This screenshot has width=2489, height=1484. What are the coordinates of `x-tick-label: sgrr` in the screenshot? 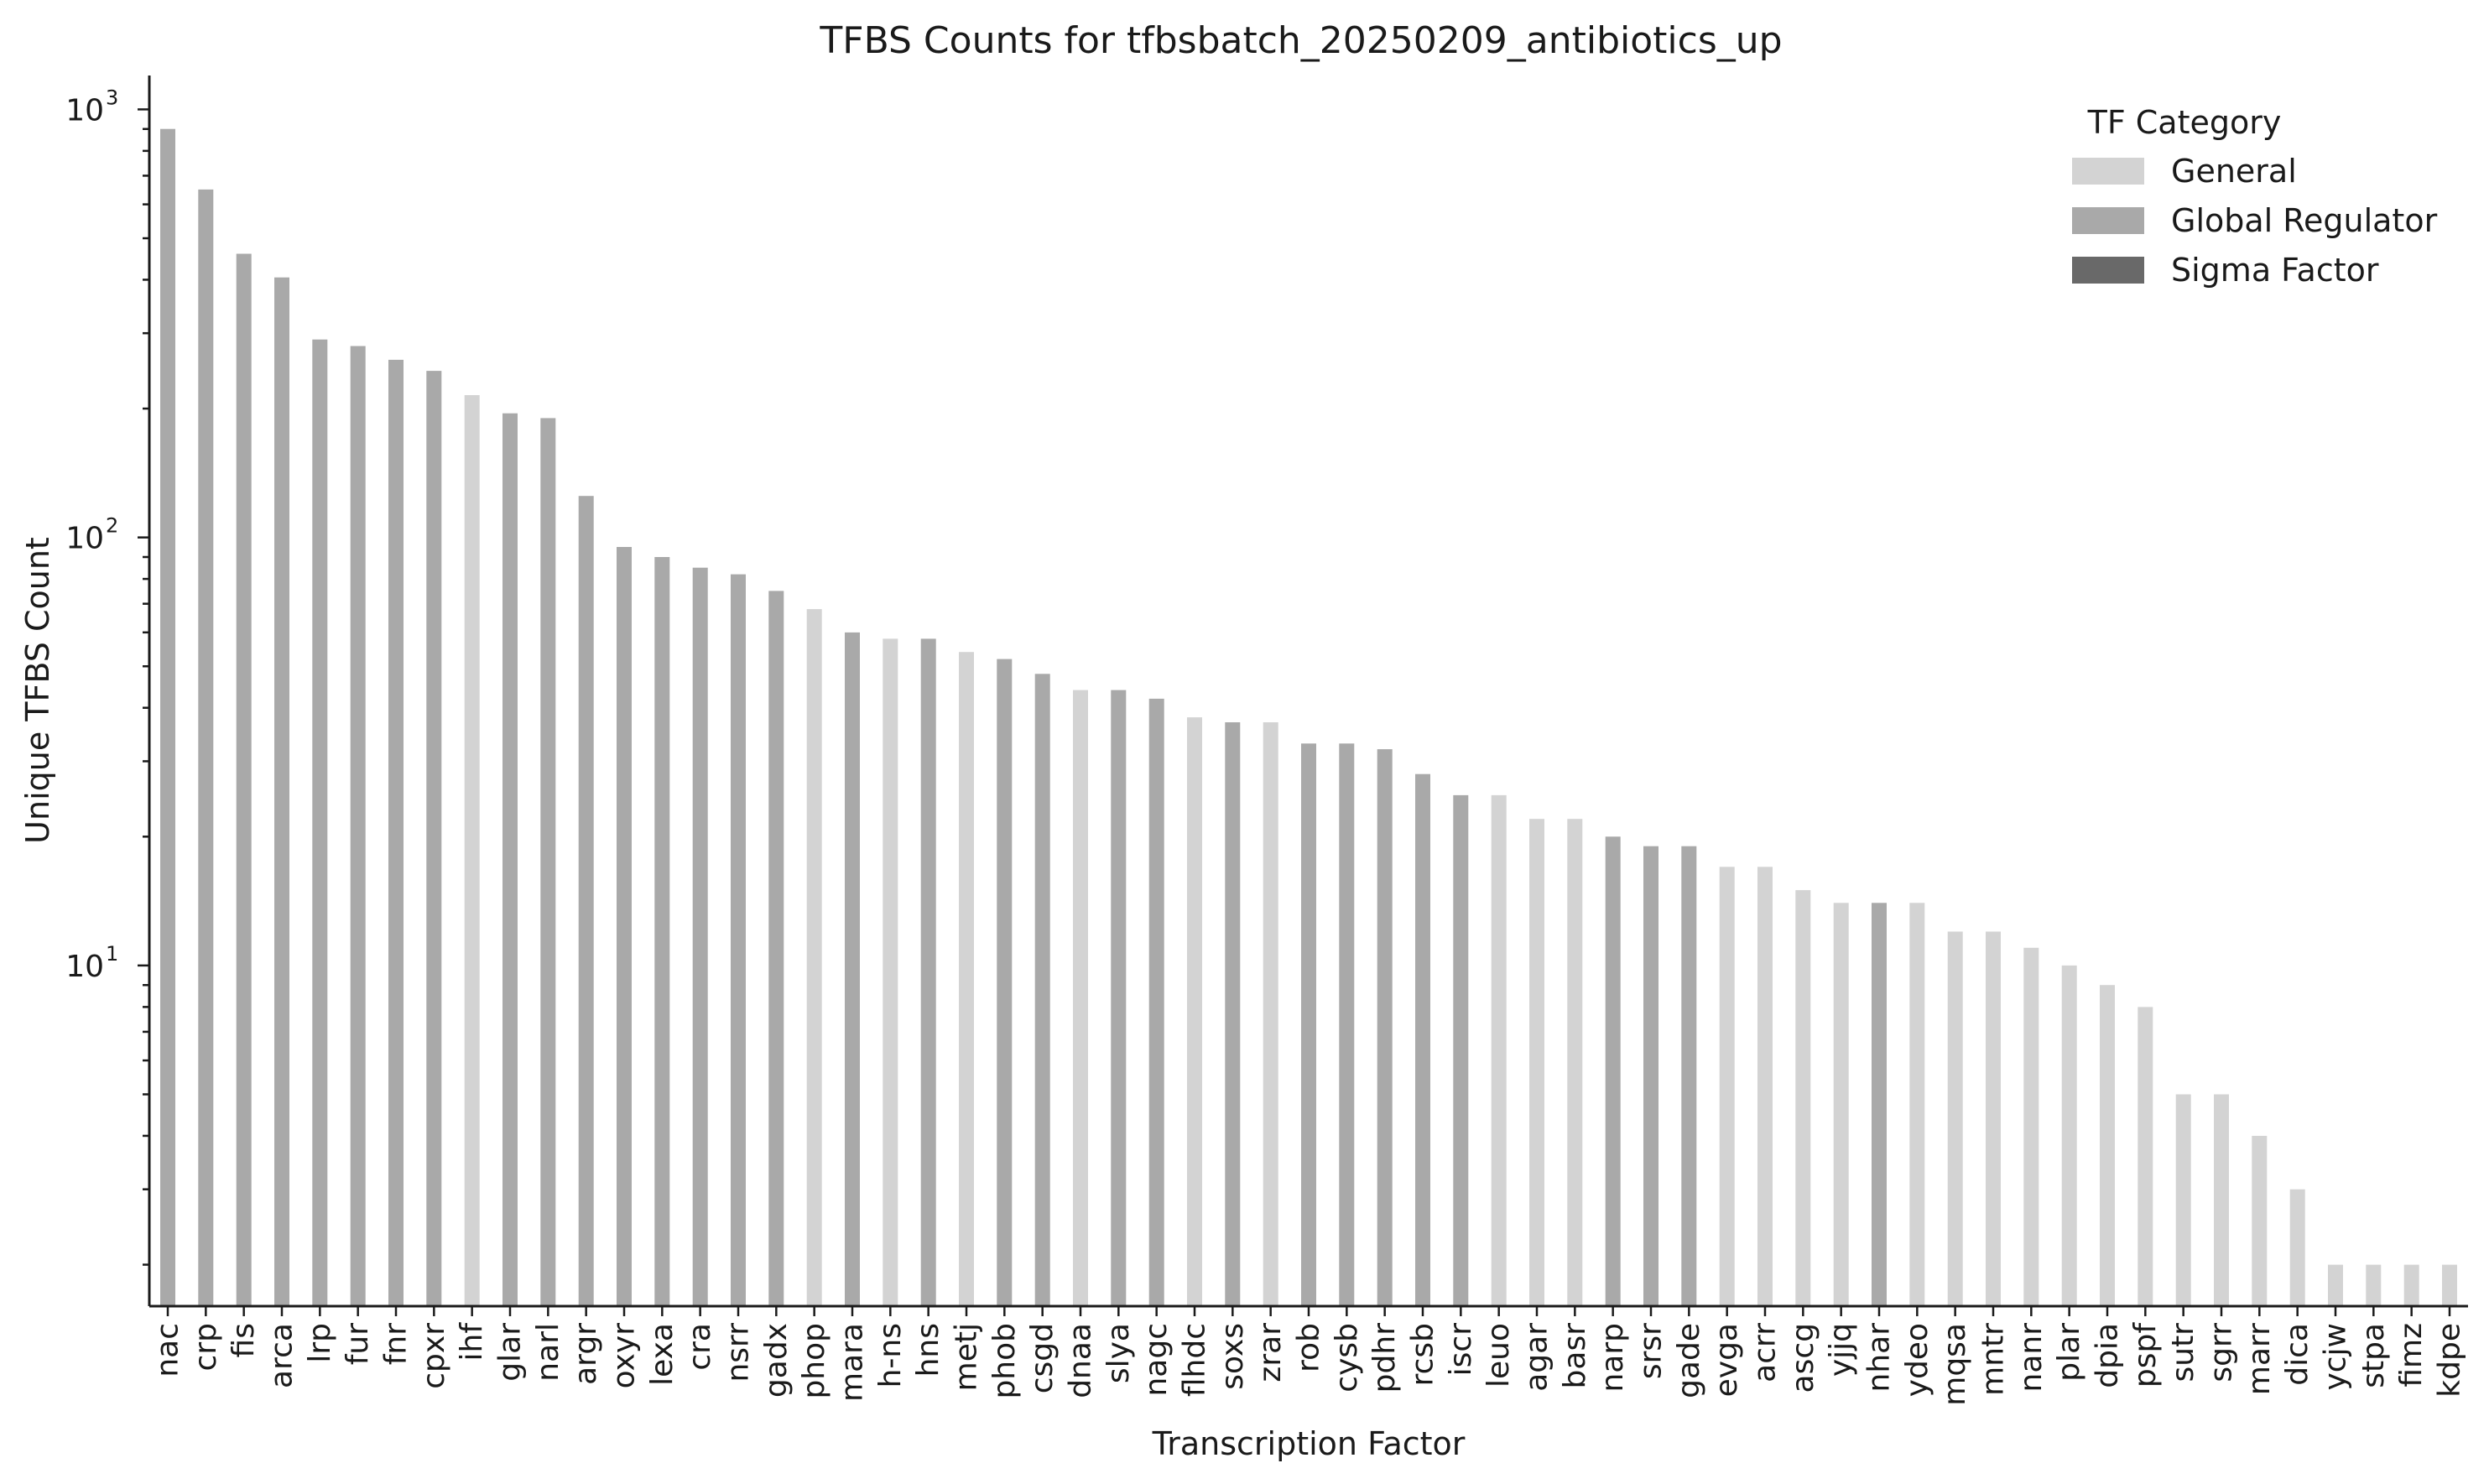 It's located at (2222, 1352).